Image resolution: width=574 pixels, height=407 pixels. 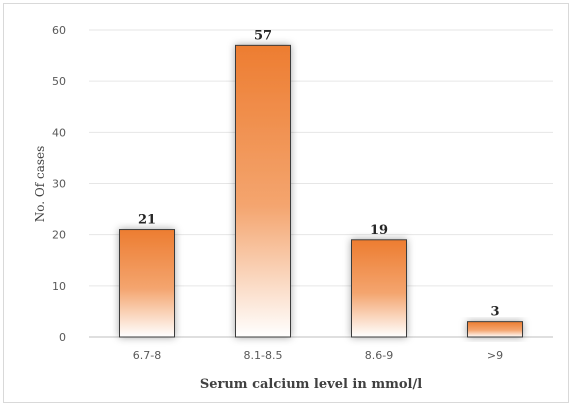 I want to click on bar-8.1-8.5, so click(x=263, y=191).